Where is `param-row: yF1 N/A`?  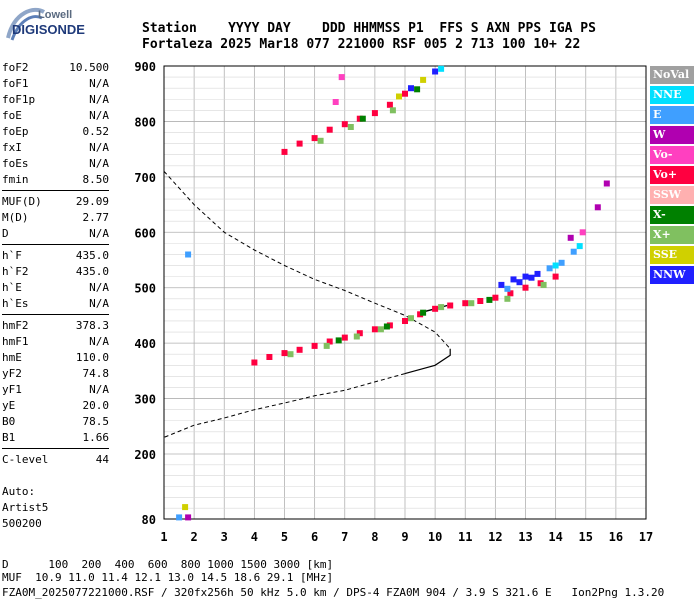
param-row: yF1 N/A is located at coordinates (55, 390).